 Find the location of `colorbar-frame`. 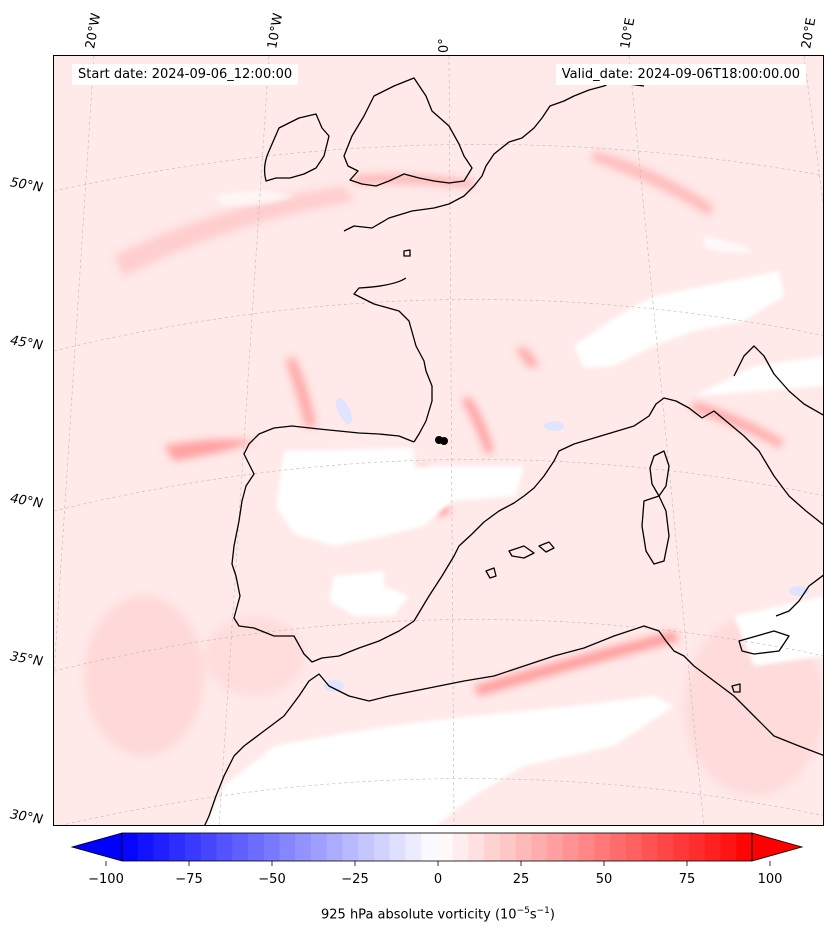

colorbar-frame is located at coordinates (437, 847).